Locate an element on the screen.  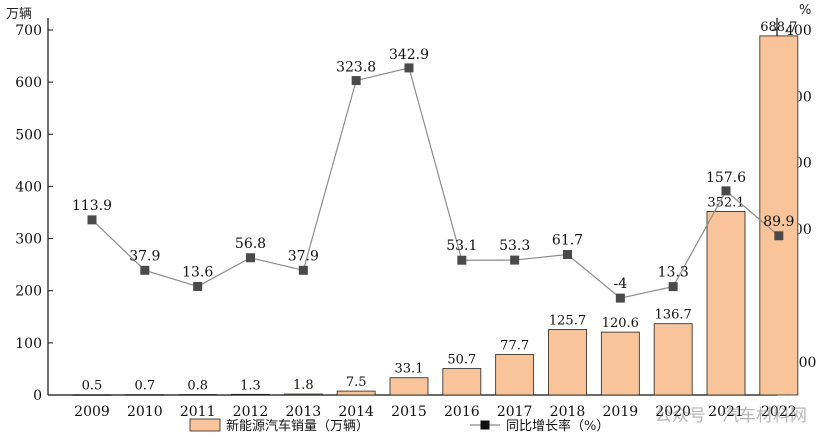
bar-value-label: 688.7 is located at coordinates (778, 27).